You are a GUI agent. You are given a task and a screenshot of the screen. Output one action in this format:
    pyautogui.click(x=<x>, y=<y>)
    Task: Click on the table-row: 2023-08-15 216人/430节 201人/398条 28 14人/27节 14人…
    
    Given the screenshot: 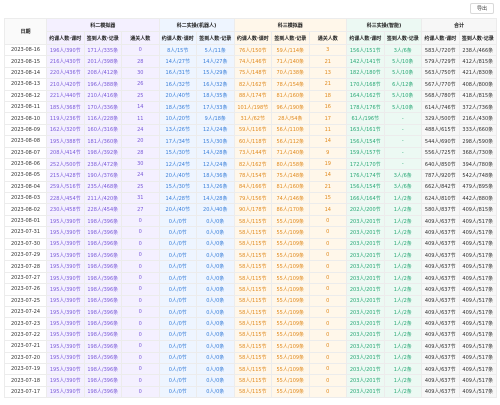 What is the action you would take?
    pyautogui.click(x=251, y=61)
    